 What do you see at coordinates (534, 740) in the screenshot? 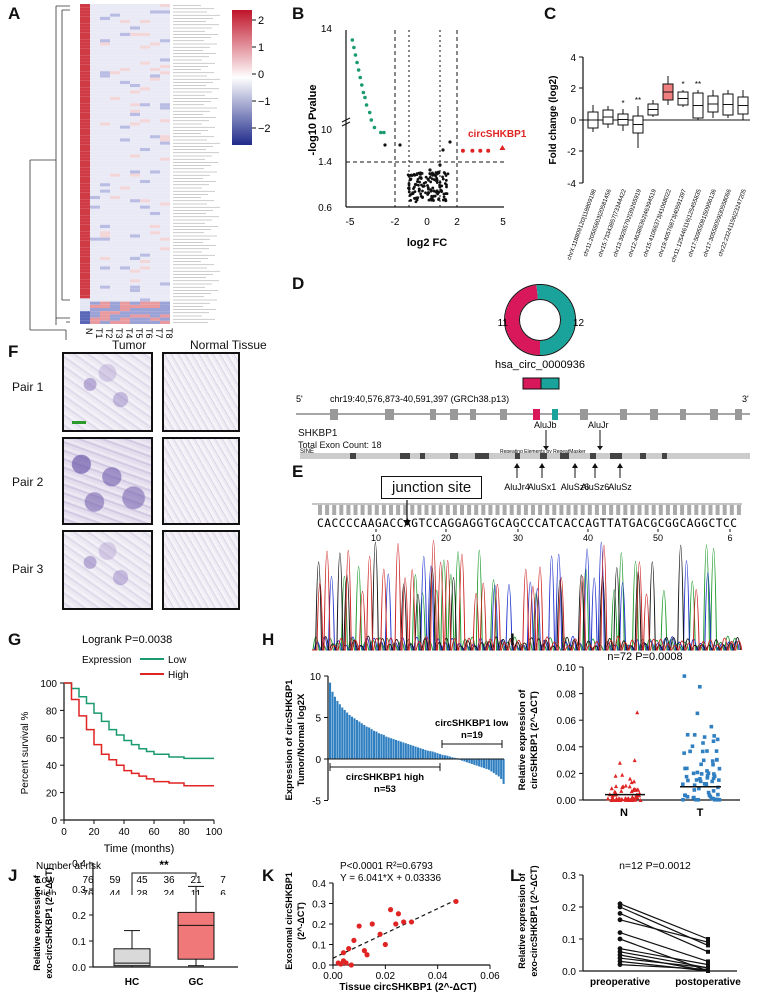
I see `dotplot-i-ylabel2: circSHKBP1 (2^-ΔCT)` at bounding box center [534, 740].